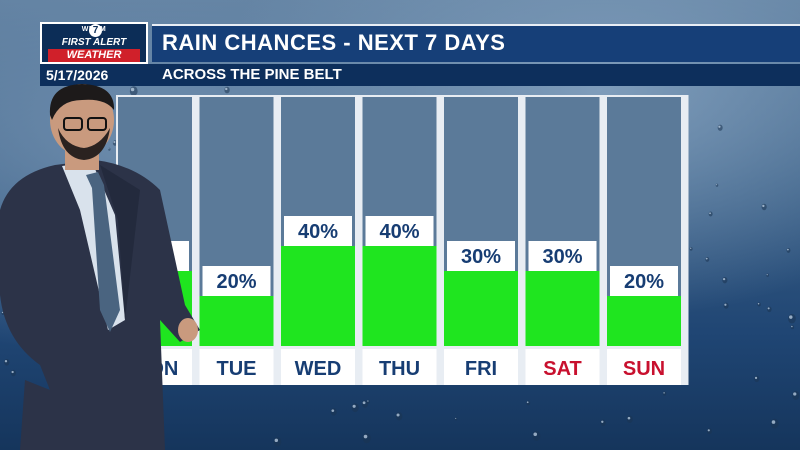  I want to click on date-label: 5/17/2026, so click(77, 75).